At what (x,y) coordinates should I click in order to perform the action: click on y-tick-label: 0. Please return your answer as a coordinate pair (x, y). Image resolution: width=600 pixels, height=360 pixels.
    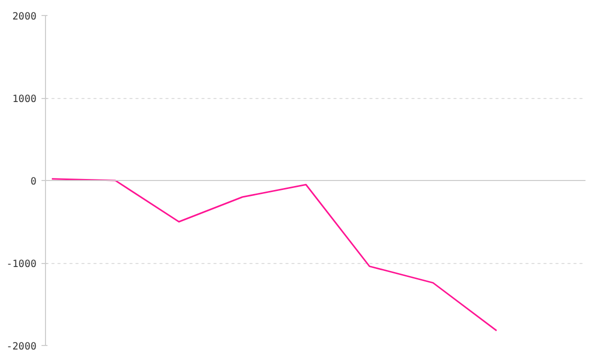
    Looking at the image, I should click on (33, 182).